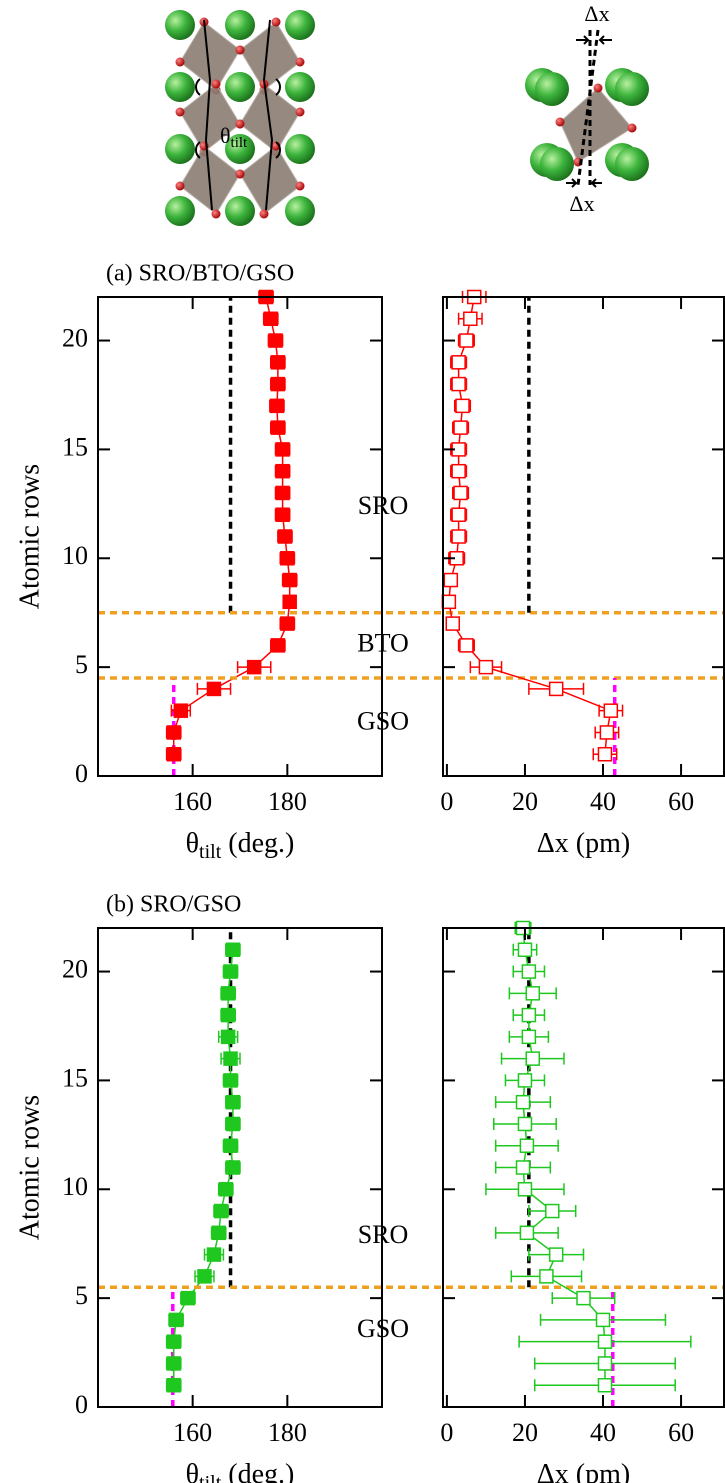 The width and height of the screenshot is (725, 1483). Describe the element at coordinates (192, 843) in the screenshot. I see `x-axis-symbol: θ` at that location.